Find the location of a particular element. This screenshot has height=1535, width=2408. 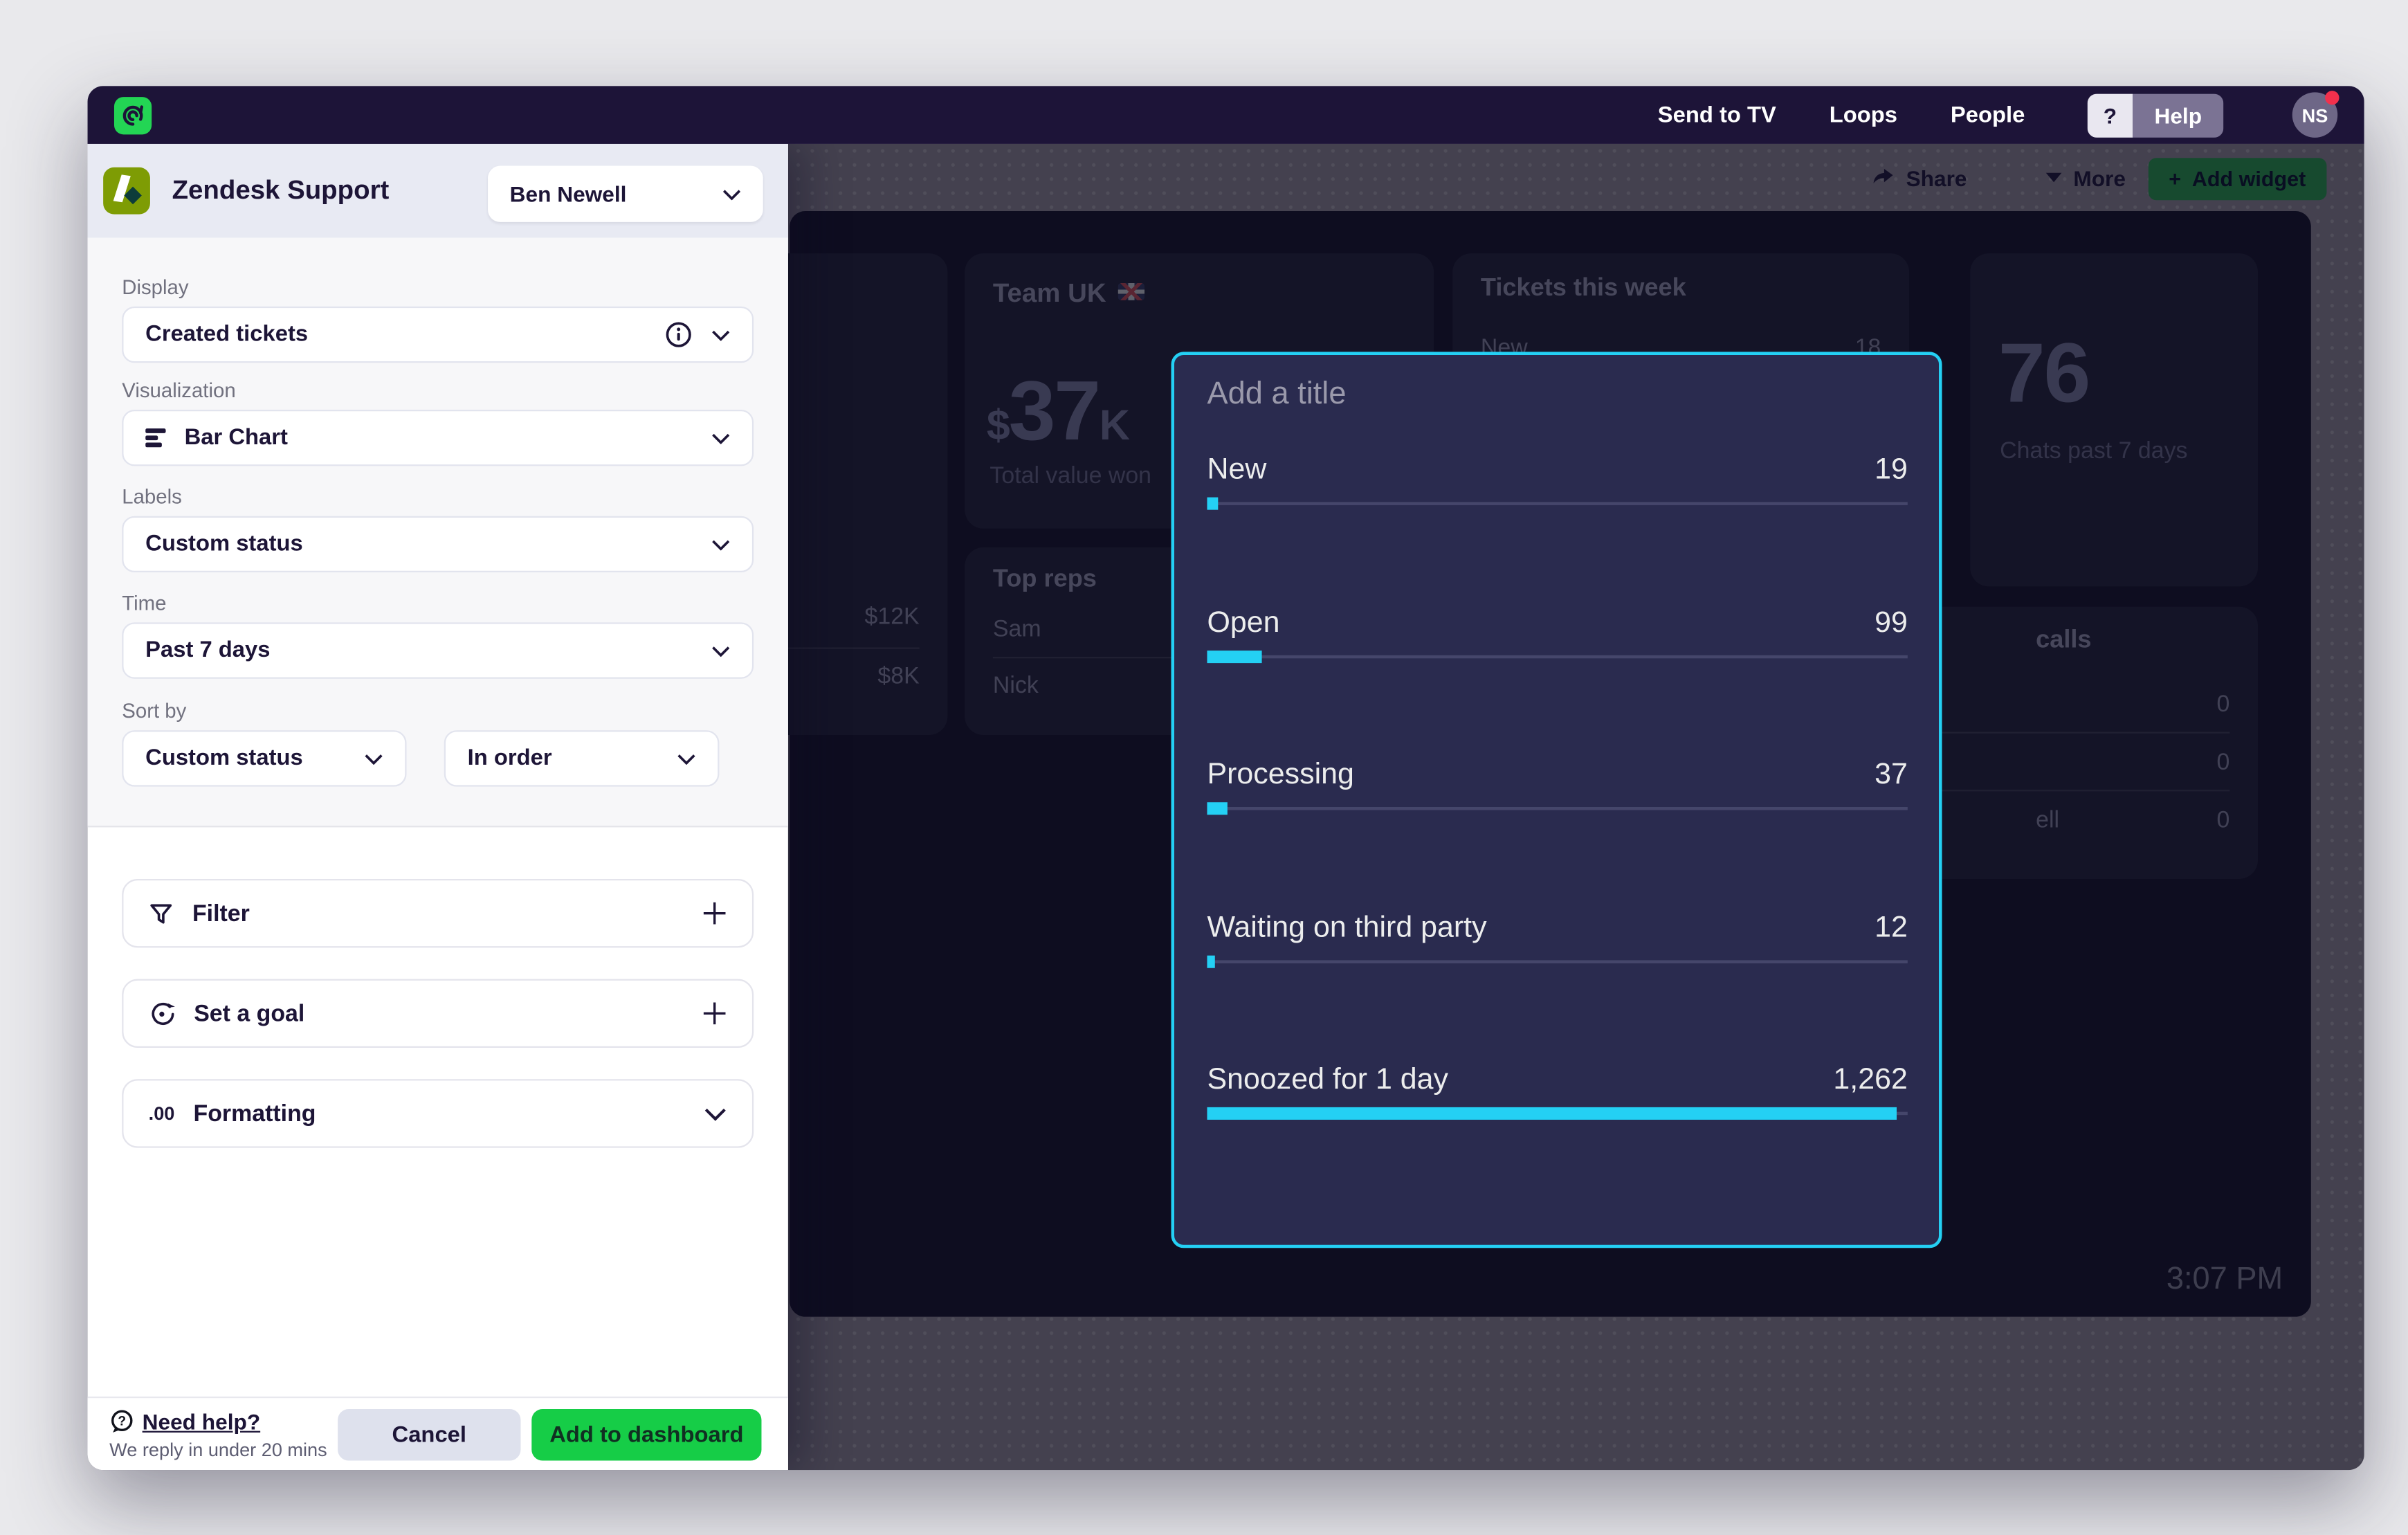

filter-icon is located at coordinates (161, 913).